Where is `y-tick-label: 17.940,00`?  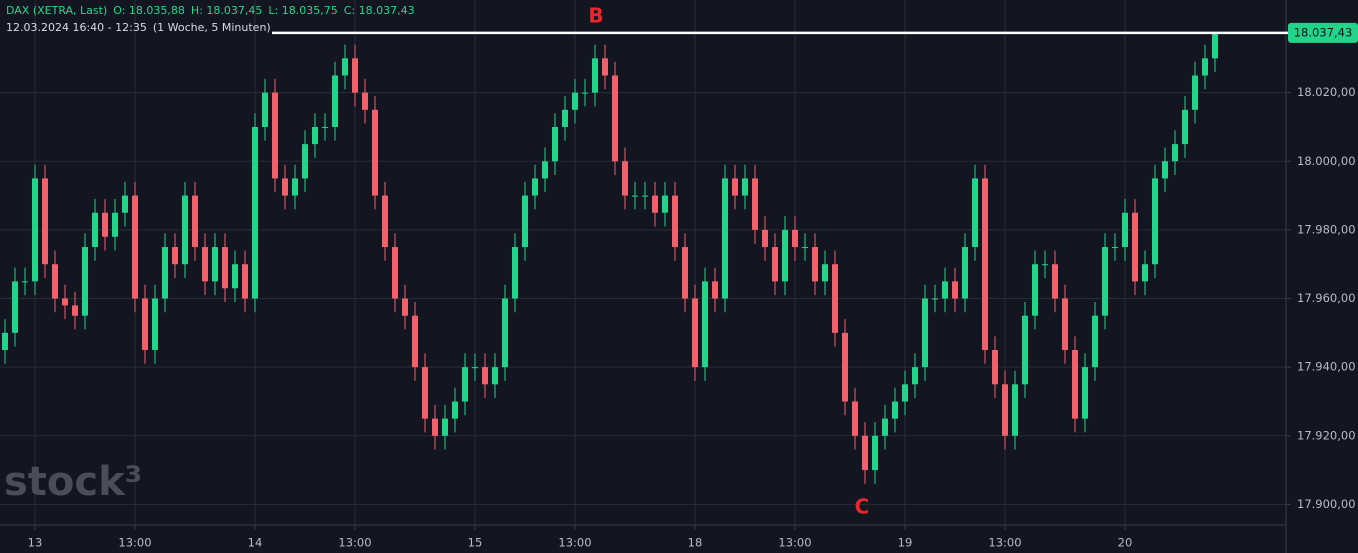 y-tick-label: 17.940,00 is located at coordinates (1326, 367).